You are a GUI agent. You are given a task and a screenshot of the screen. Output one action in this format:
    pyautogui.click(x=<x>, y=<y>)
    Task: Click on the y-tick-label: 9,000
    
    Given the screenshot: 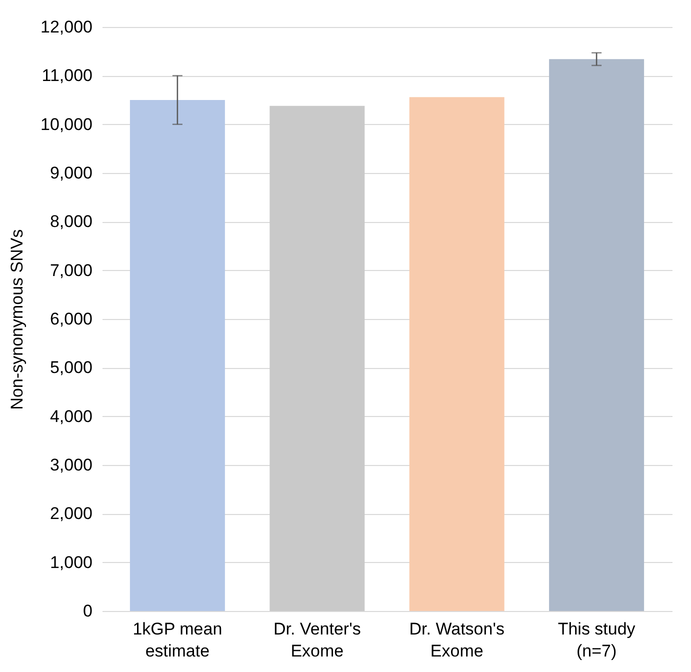 What is the action you would take?
    pyautogui.click(x=71, y=173)
    